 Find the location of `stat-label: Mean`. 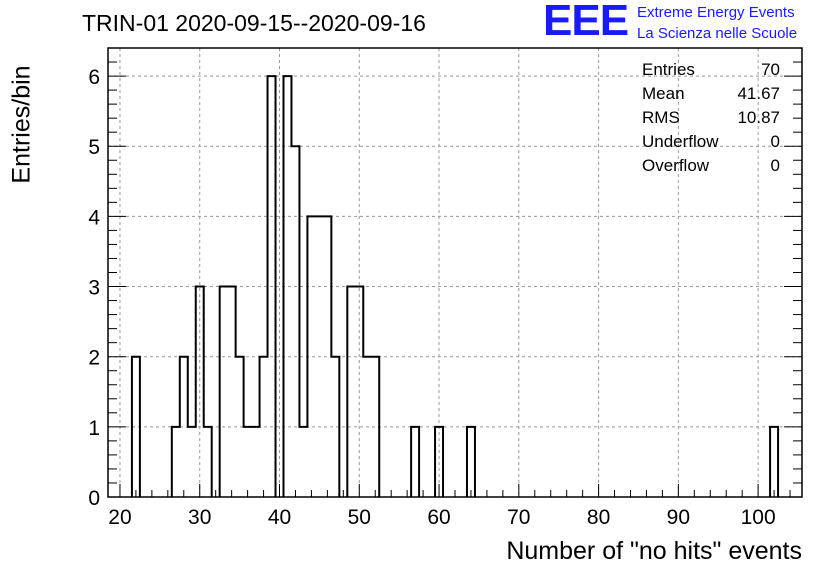

stat-label: Mean is located at coordinates (663, 93).